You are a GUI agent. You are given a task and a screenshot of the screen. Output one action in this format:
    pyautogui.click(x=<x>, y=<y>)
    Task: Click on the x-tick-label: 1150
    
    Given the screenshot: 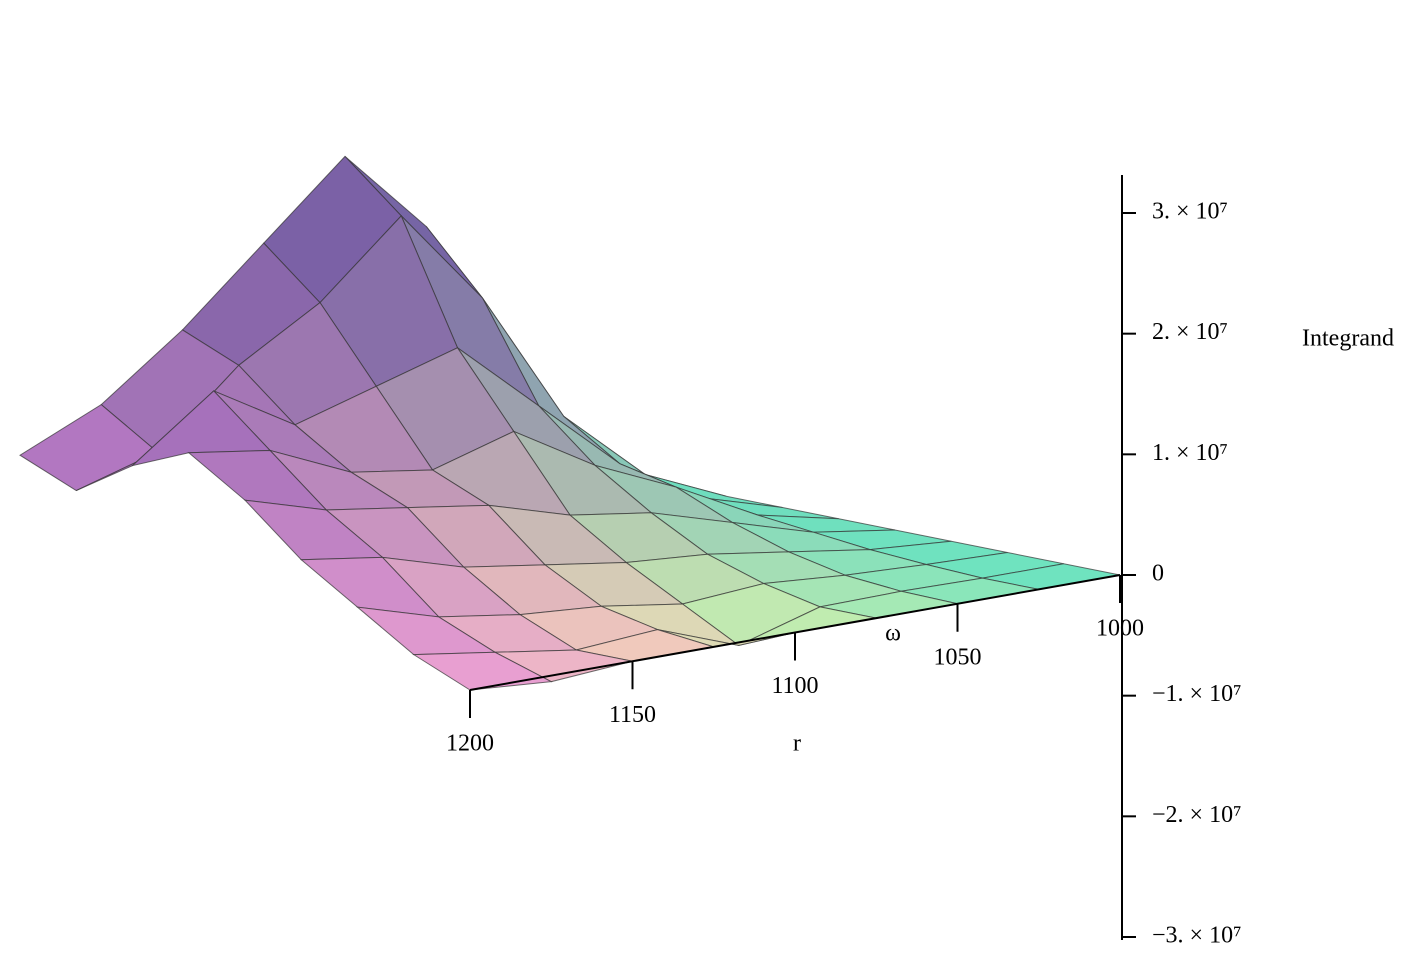 What is the action you would take?
    pyautogui.click(x=632, y=715)
    